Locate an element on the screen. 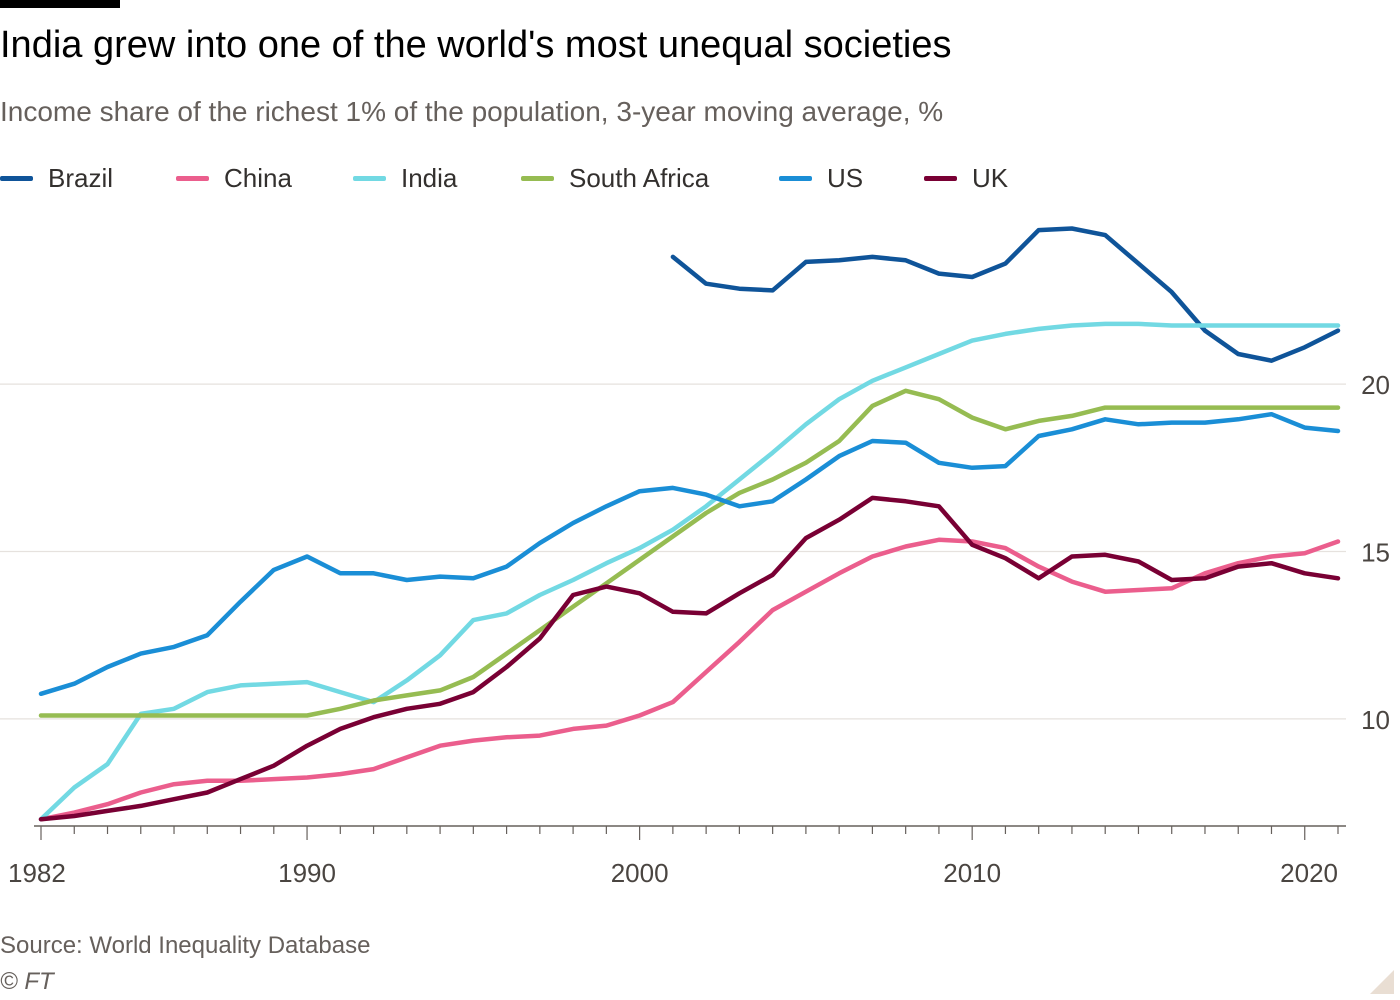 The width and height of the screenshot is (1400, 1000). legend-swatch-uk is located at coordinates (940, 178).